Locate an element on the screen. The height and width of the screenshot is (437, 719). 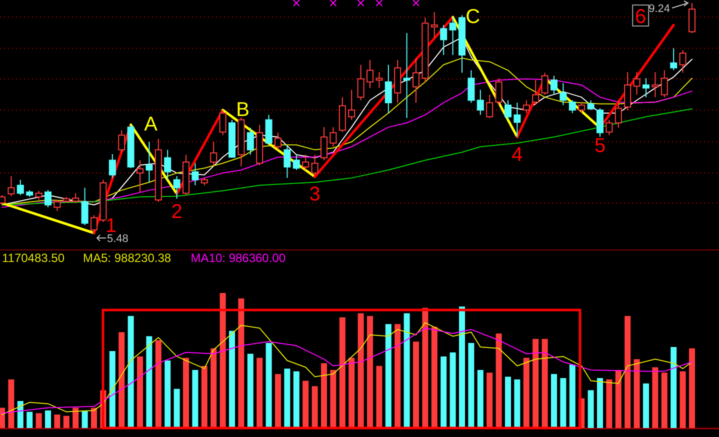
text: 1170483.50 is located at coordinates (33, 258).